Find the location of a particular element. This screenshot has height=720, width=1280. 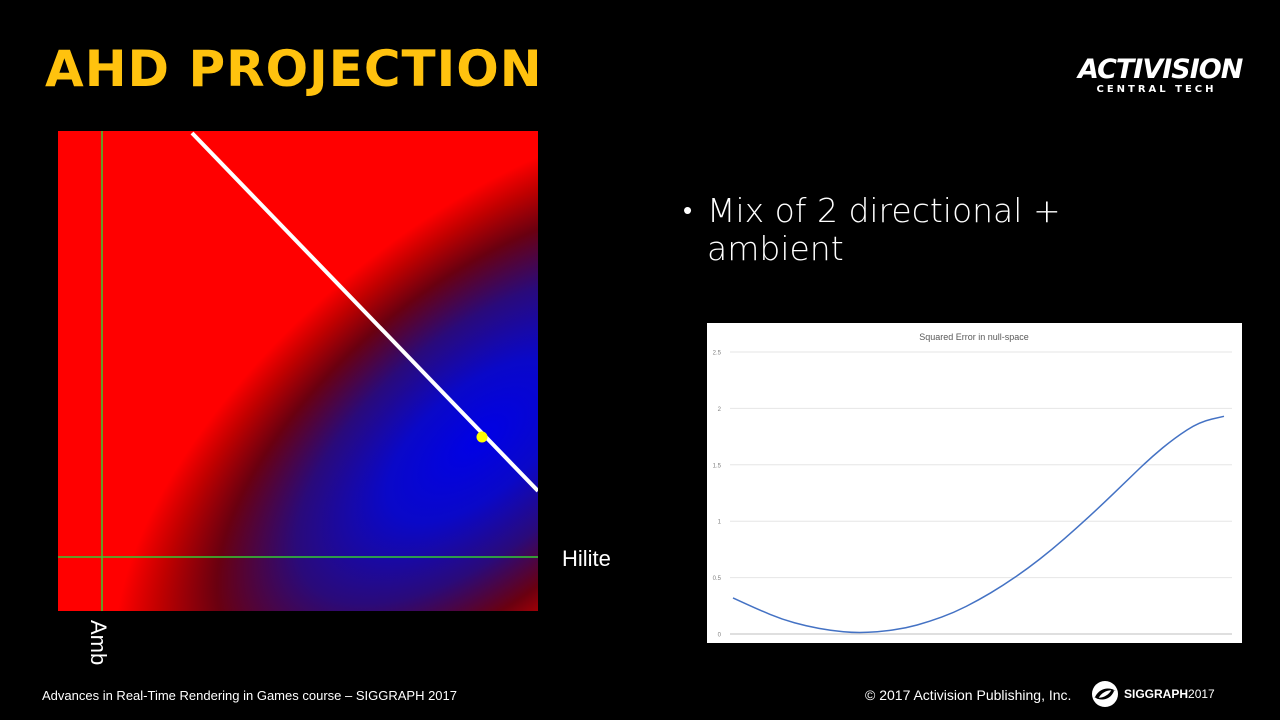

null-space-line is located at coordinates (364, 312).